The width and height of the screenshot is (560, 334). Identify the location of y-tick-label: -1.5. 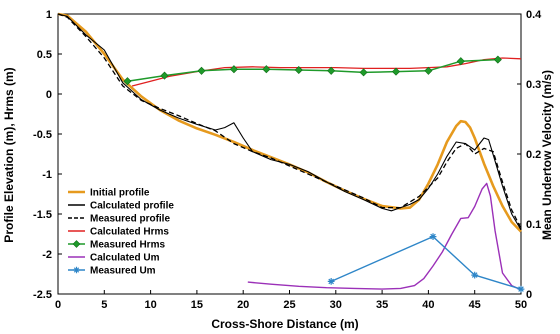
(42, 215).